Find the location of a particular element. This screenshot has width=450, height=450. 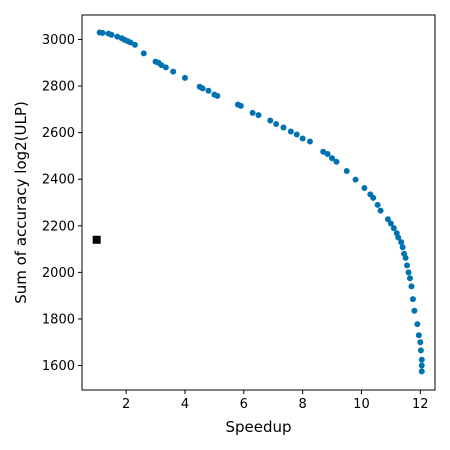

y-tick-label: 2200 is located at coordinates (58, 226).